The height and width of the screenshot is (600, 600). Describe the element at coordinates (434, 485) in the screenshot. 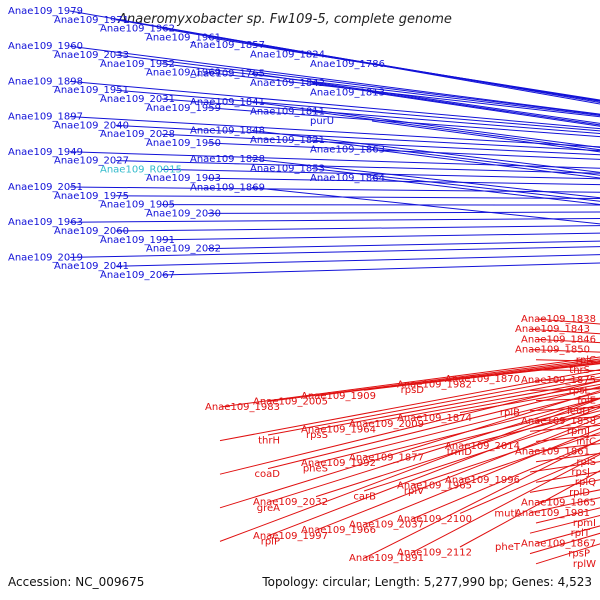

I see `gene-label: Anae109_1965` at that location.